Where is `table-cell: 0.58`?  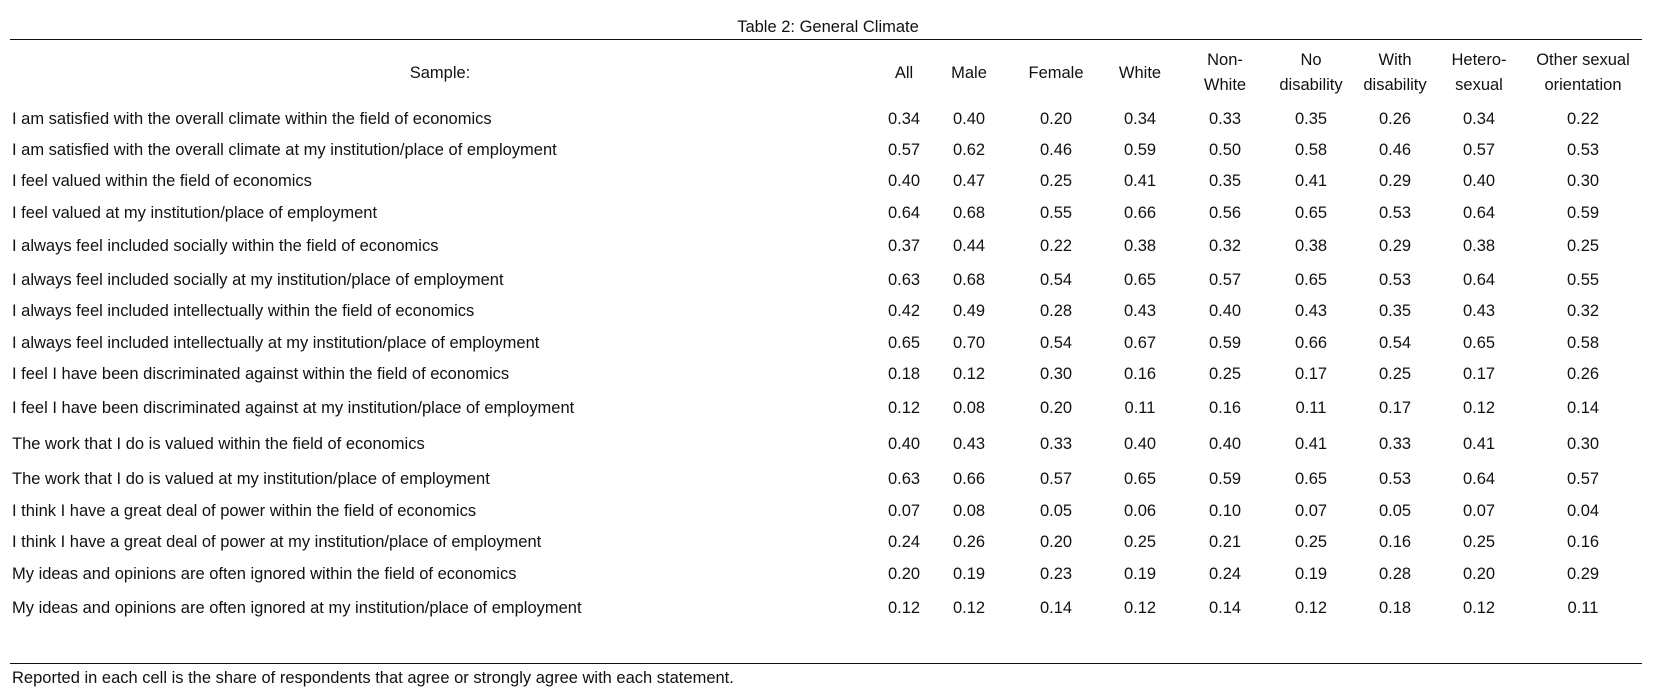
table-cell: 0.58 is located at coordinates (1311, 149).